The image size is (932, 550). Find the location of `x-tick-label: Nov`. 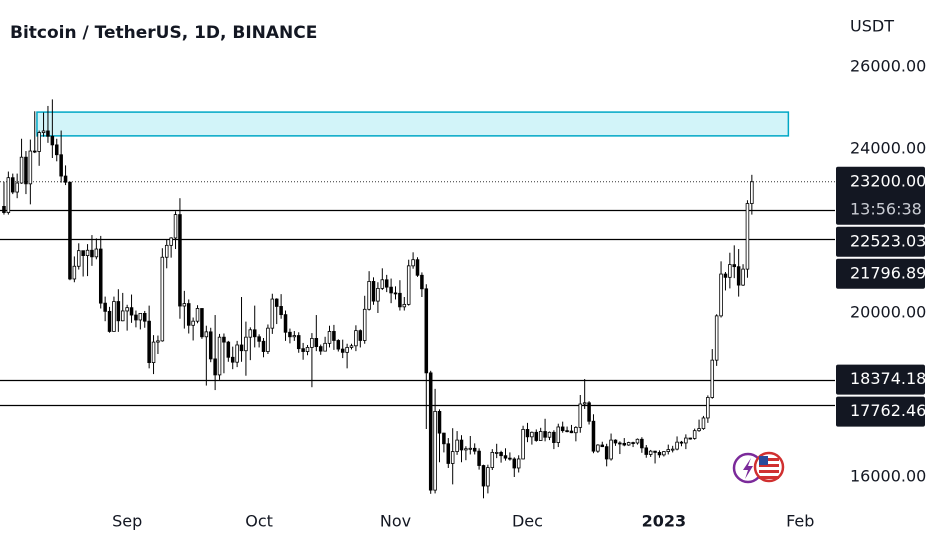

x-tick-label: Nov is located at coordinates (395, 521).